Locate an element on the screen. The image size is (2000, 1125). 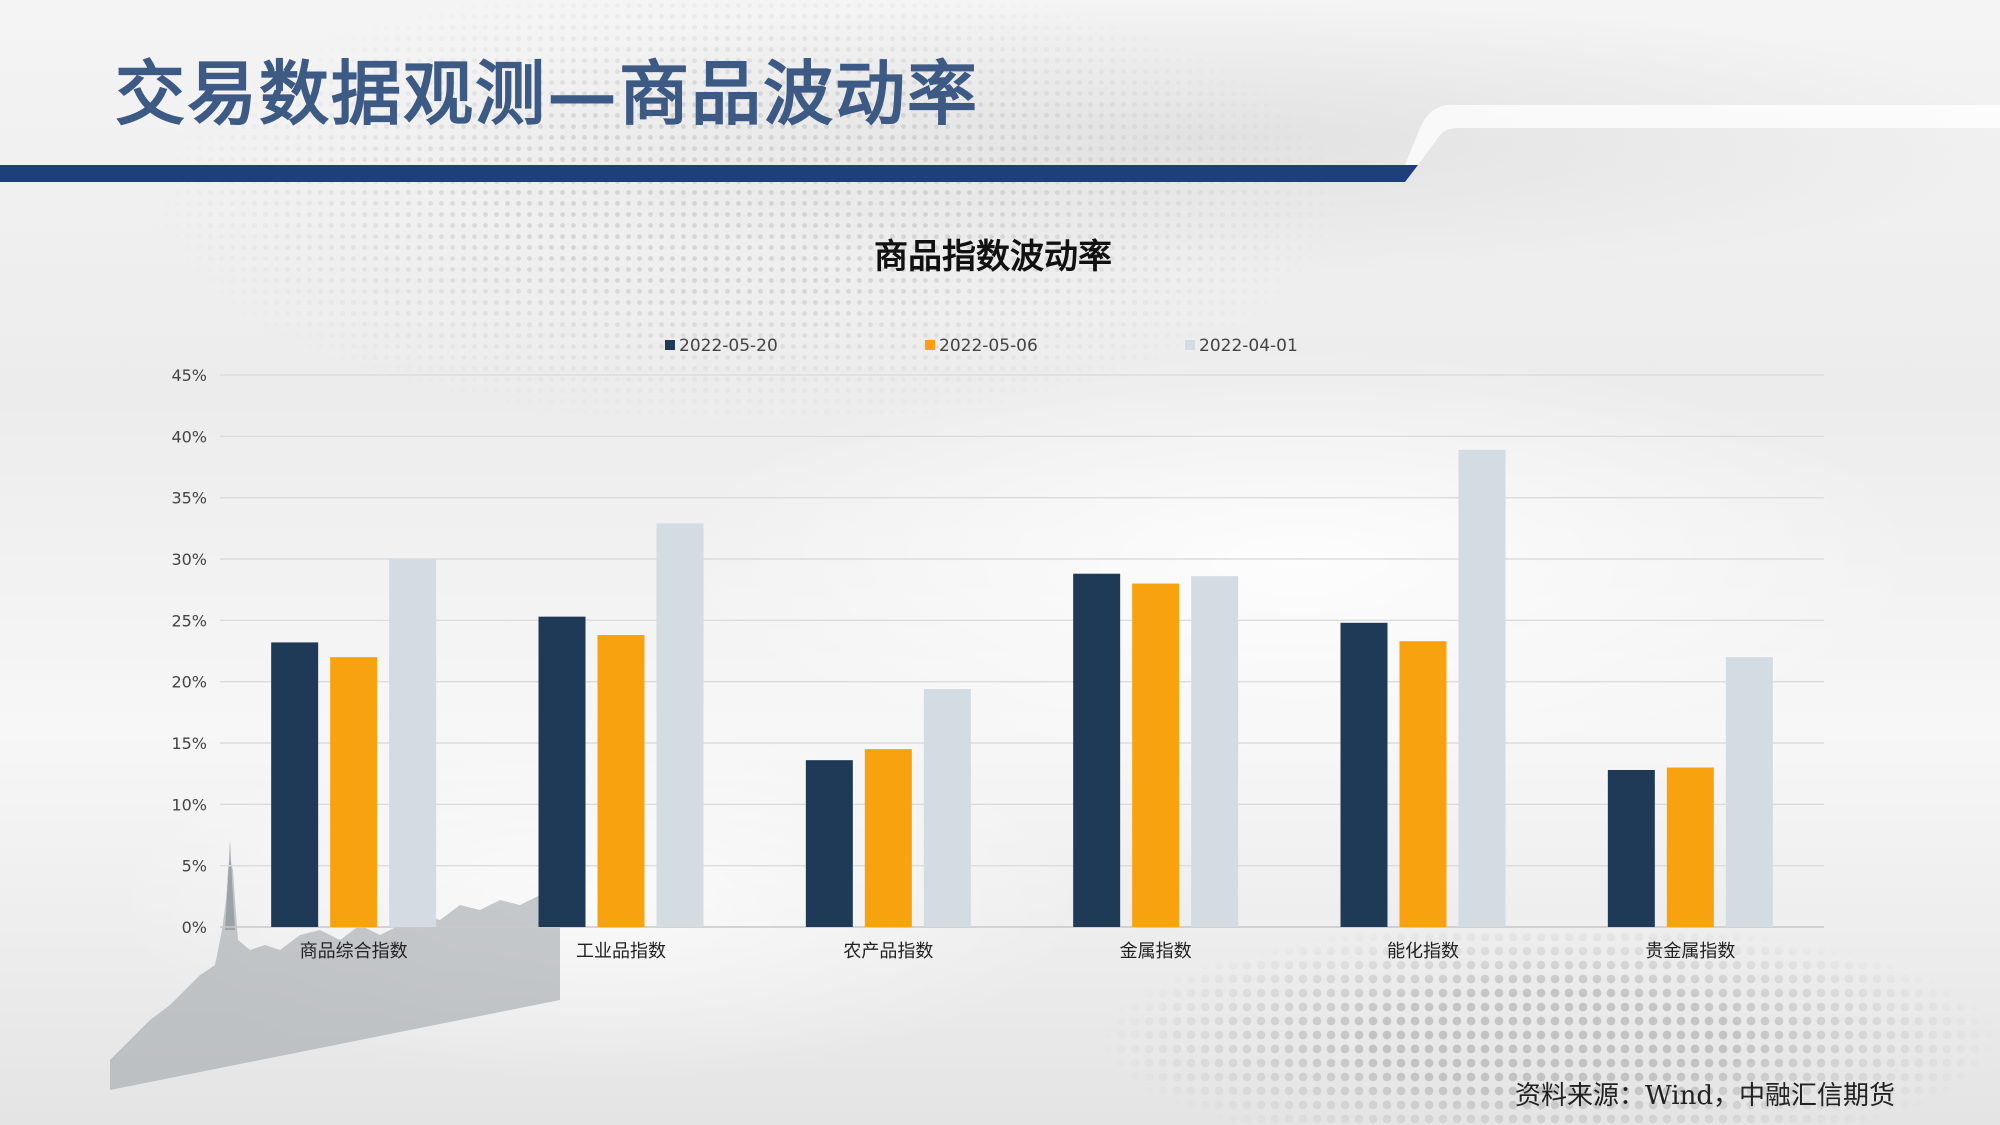
y-tick-label: 25% is located at coordinates (189, 620).